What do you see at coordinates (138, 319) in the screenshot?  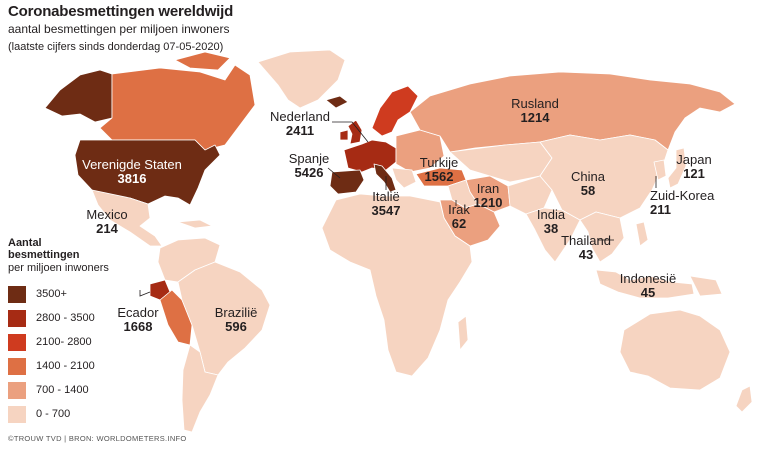 I see `country-label-ecuador: Ecador 1668` at bounding box center [138, 319].